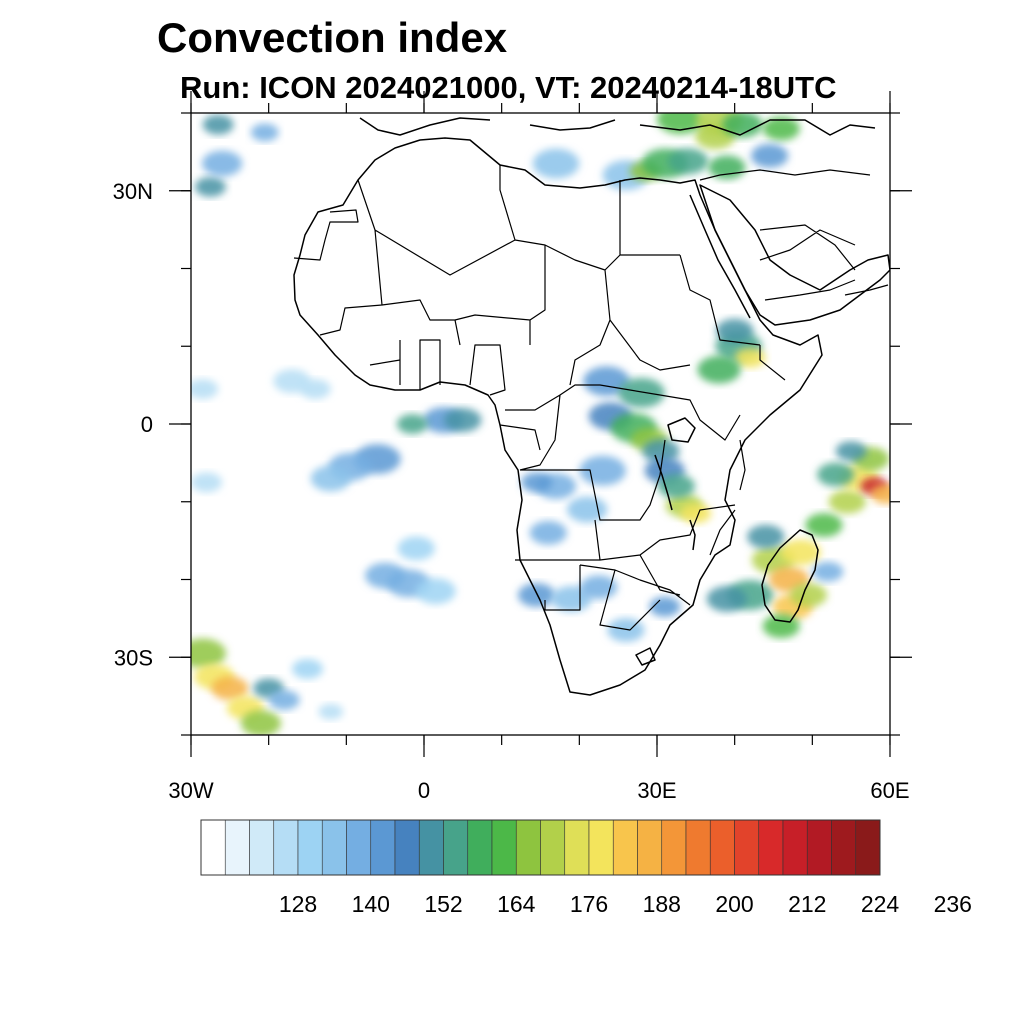 This screenshot has width=1024, height=1024. Describe the element at coordinates (147, 424) in the screenshot. I see `y-tick-label: 0` at that location.